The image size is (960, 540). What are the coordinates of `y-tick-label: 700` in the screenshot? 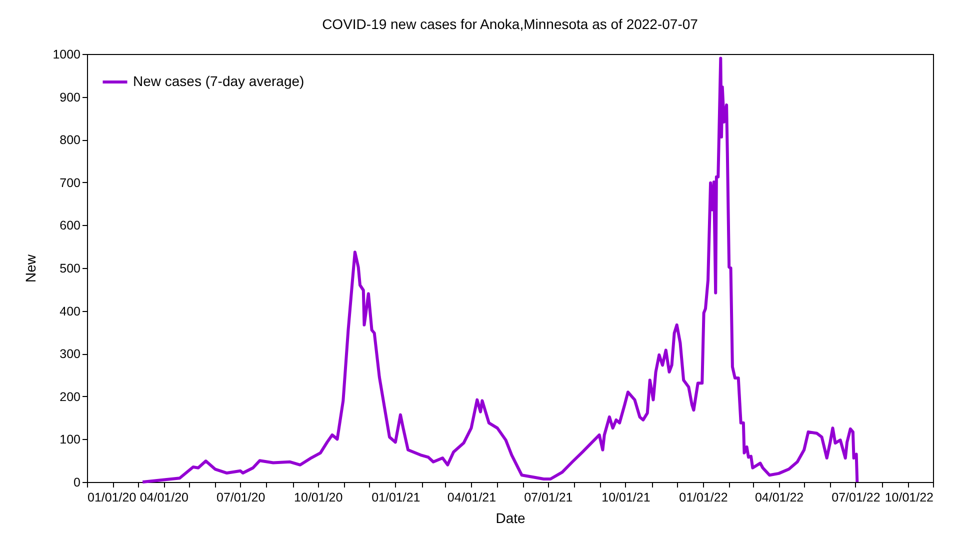 It's located at (70, 183).